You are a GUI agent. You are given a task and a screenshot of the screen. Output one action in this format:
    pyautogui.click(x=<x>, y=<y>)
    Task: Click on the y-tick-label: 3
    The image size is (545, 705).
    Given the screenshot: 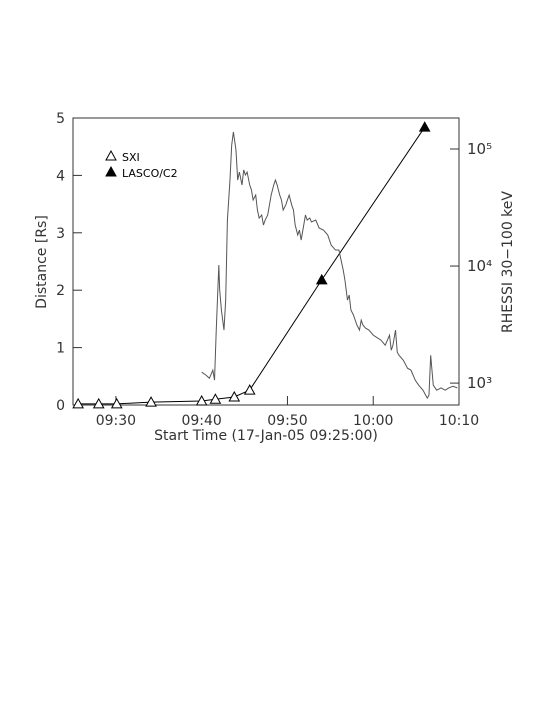 What is the action you would take?
    pyautogui.click(x=60, y=234)
    